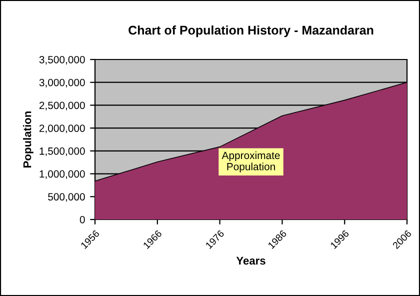  What do you see at coordinates (251, 31) in the screenshot?
I see `chart-title: Chart of Population History - Mazandaran` at bounding box center [251, 31].